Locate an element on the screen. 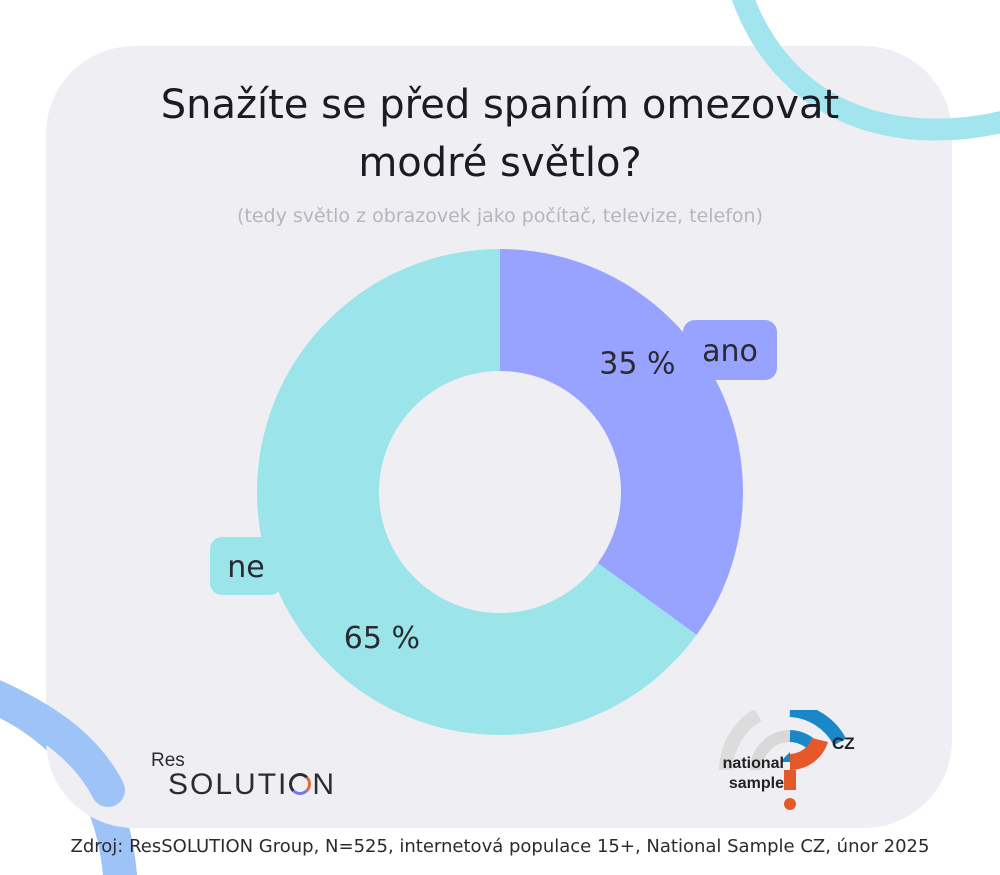 The width and height of the screenshot is (1000, 875). national-sample-logo-text: national sample is located at coordinates (748, 774).